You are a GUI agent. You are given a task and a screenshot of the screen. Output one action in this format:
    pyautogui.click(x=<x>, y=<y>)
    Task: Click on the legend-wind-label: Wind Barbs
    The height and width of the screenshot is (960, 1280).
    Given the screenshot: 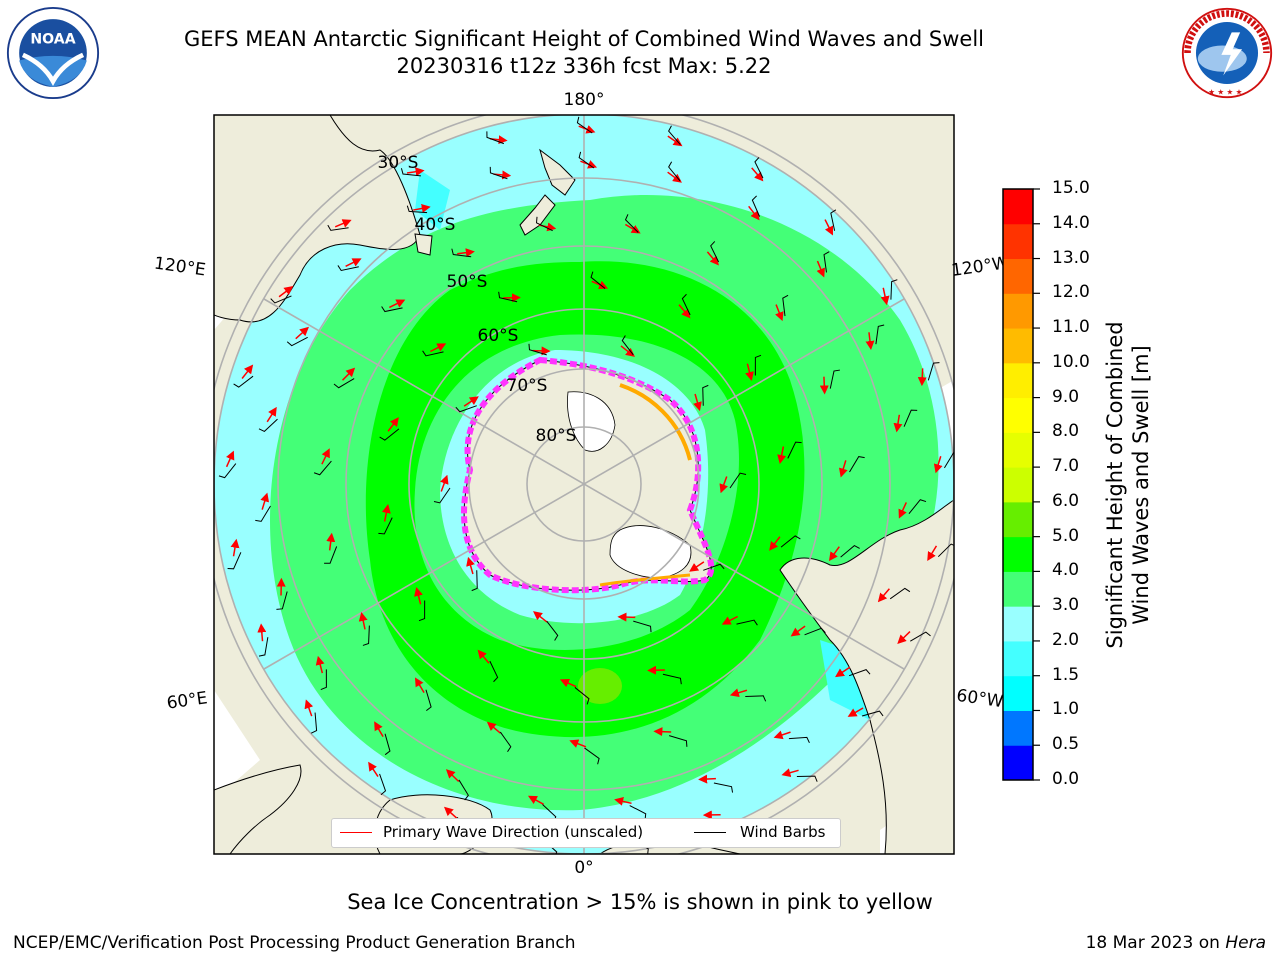 What is the action you would take?
    pyautogui.click(x=783, y=832)
    